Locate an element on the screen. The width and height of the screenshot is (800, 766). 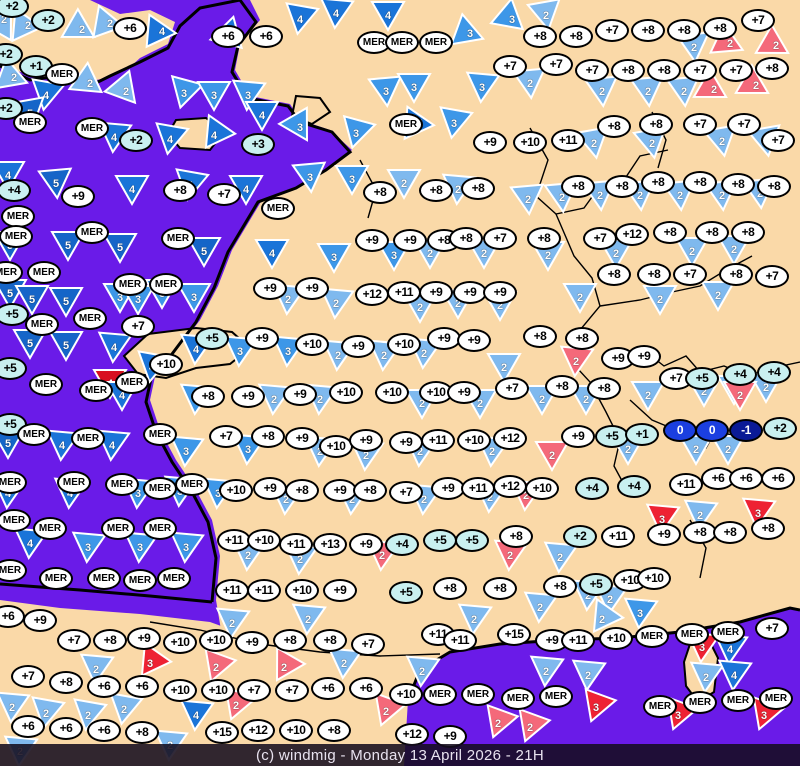
temperature-bubble: +12 is located at coordinates (510, 438).